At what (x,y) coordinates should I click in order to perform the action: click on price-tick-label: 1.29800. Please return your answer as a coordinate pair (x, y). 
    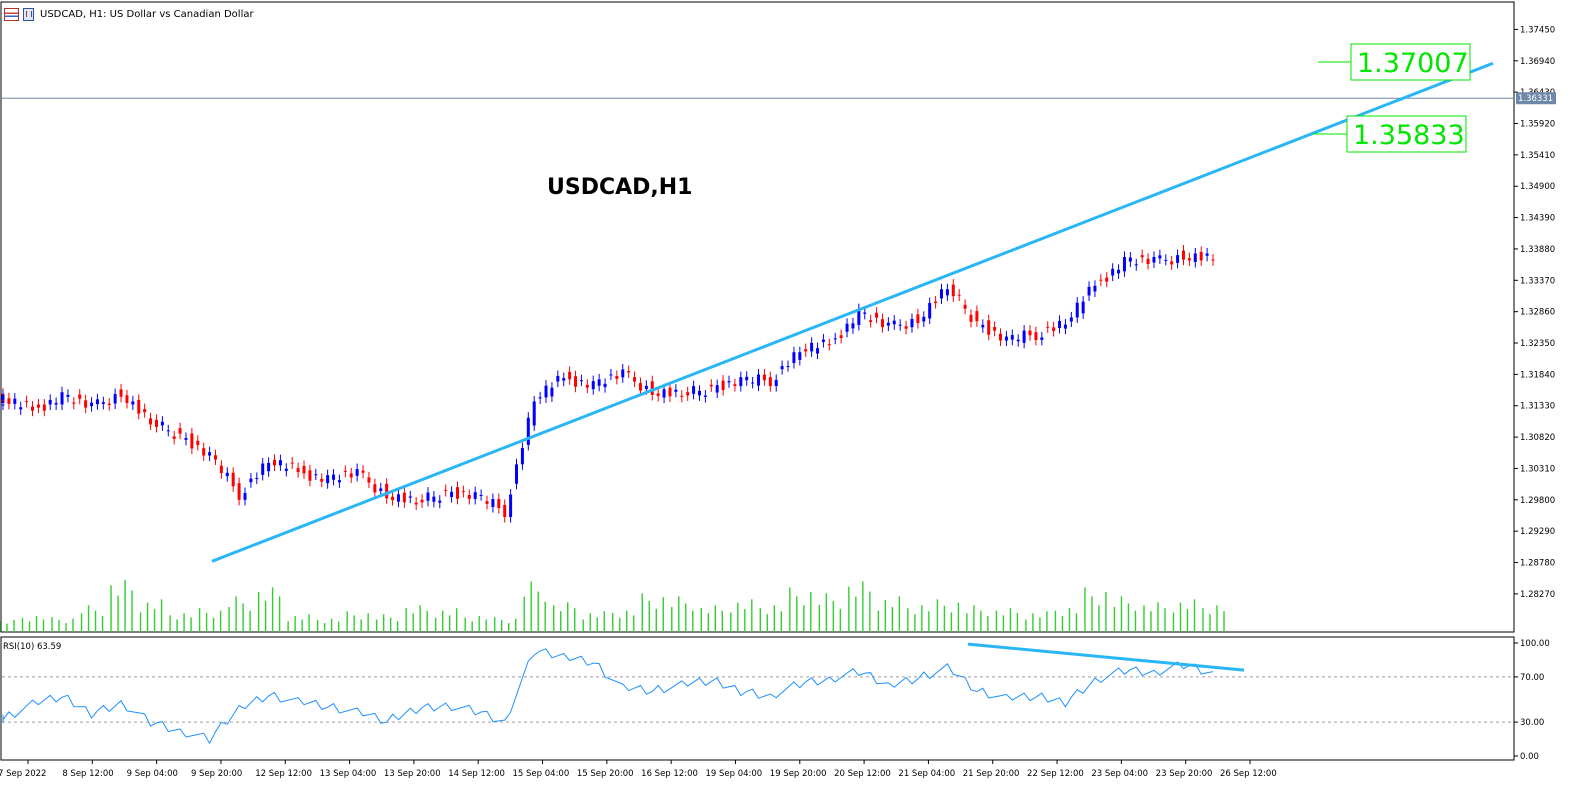
    Looking at the image, I should click on (1537, 501).